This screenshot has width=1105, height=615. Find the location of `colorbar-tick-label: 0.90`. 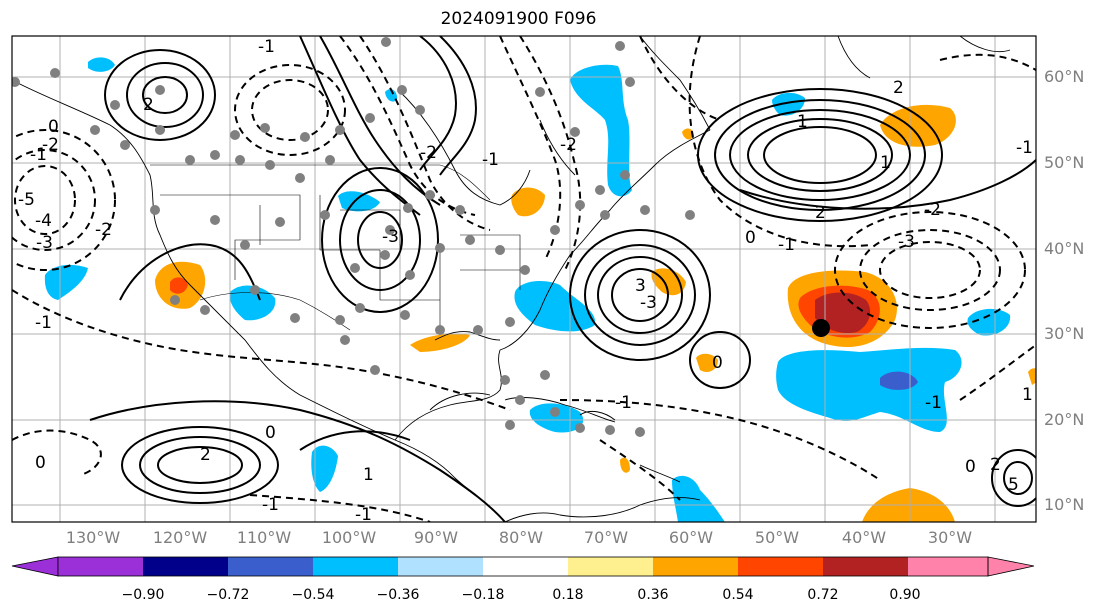

colorbar-tick-label: 0.90 is located at coordinates (905, 595).